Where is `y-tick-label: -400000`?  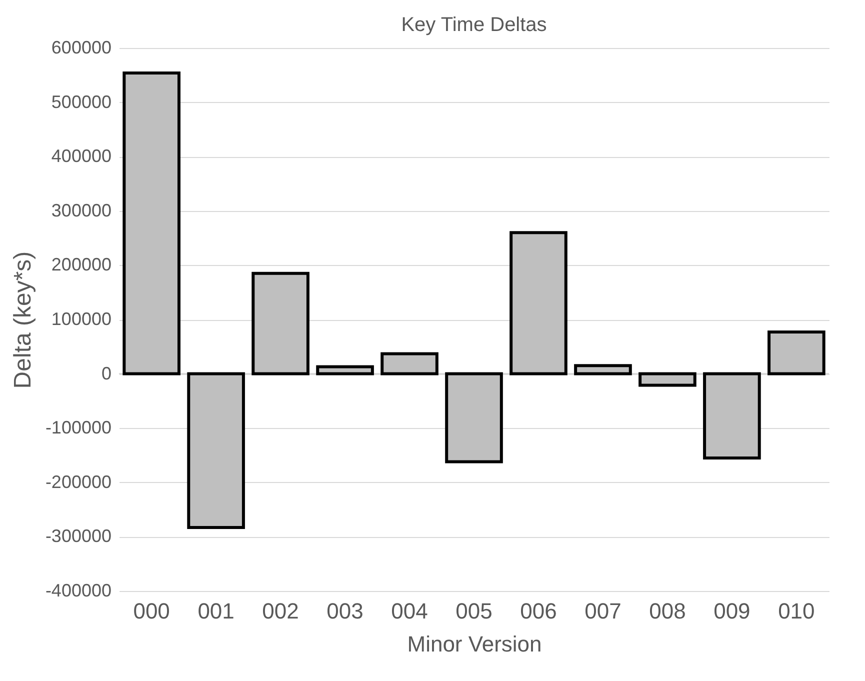 y-tick-label: -400000 is located at coordinates (78, 590).